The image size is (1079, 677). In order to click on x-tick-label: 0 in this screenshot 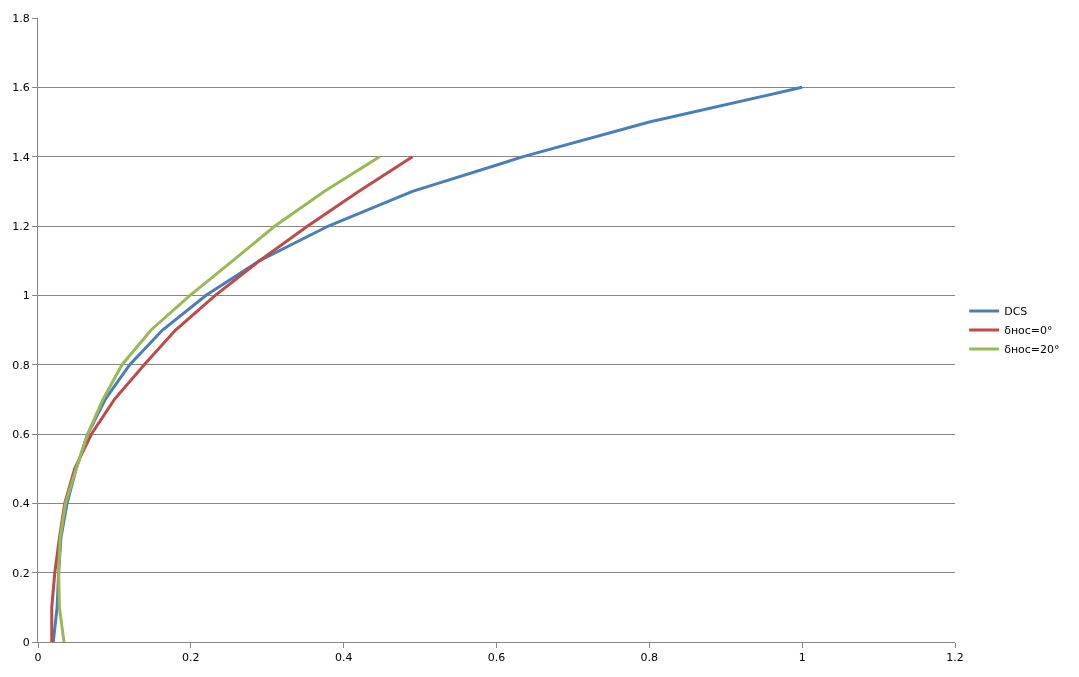, I will do `click(38, 658)`.